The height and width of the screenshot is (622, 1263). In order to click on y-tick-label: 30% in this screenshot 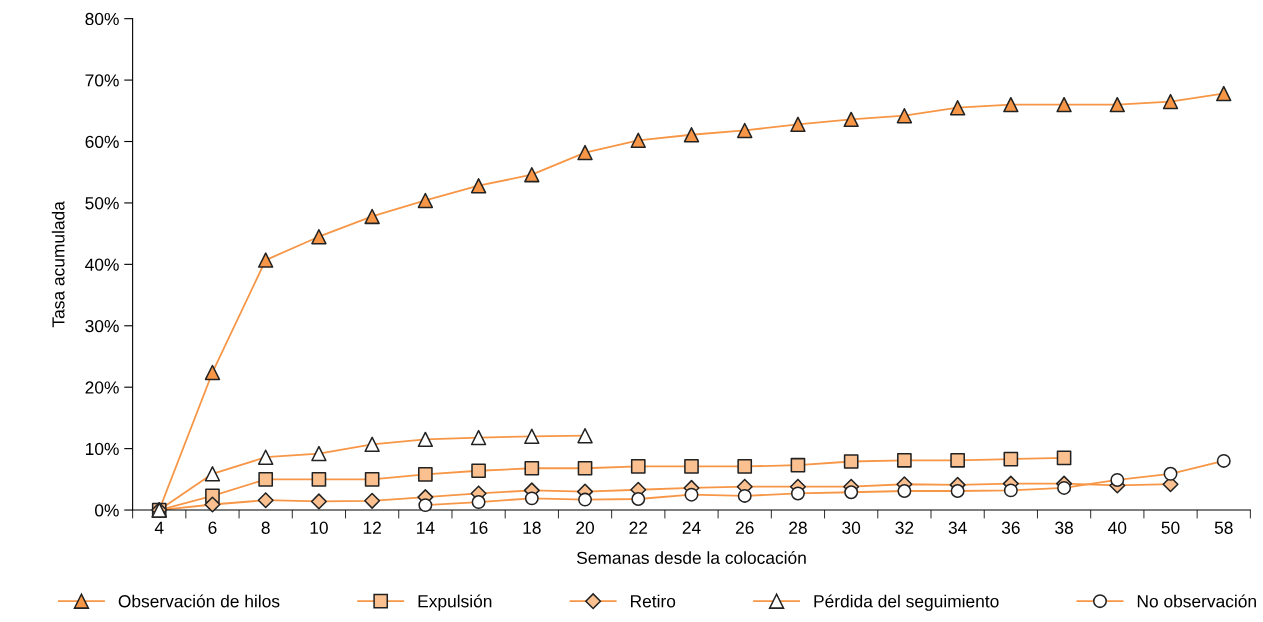, I will do `click(102, 326)`.